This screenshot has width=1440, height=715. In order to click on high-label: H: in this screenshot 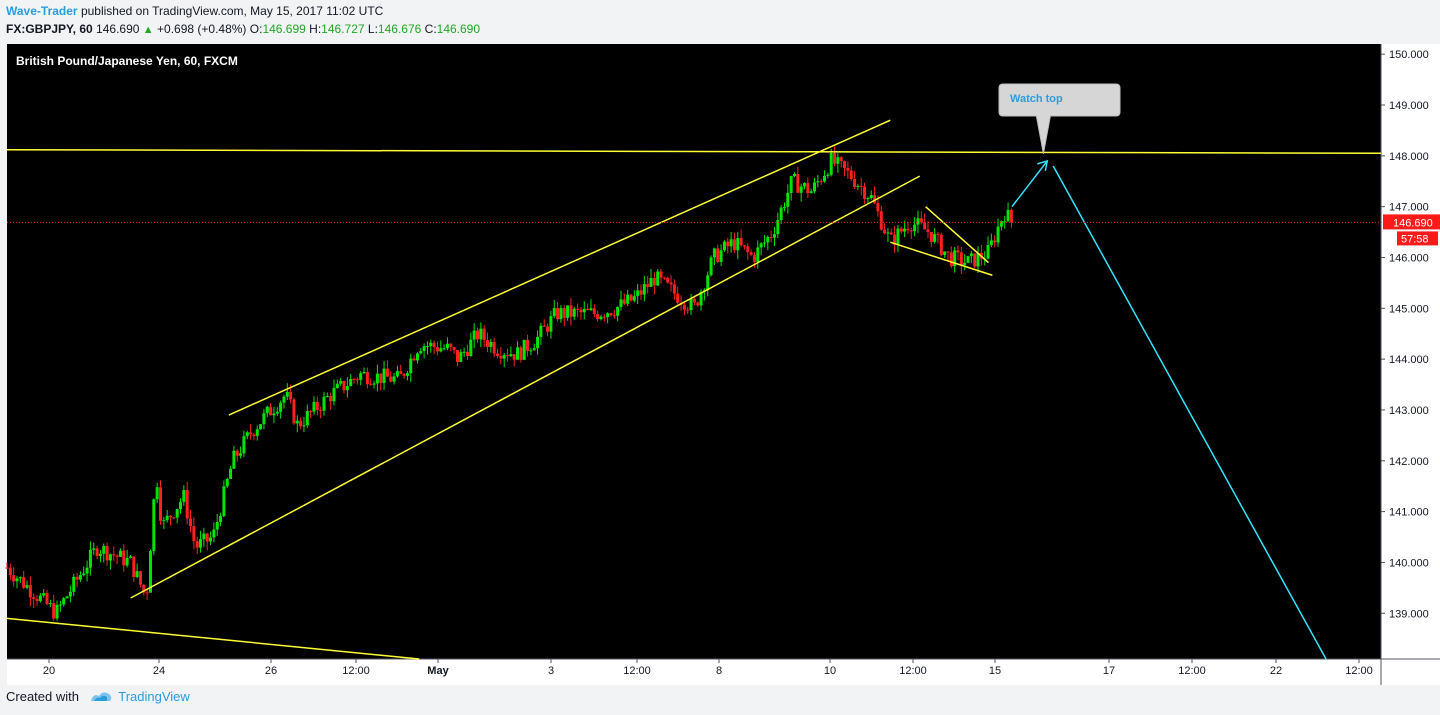, I will do `click(315, 29)`.